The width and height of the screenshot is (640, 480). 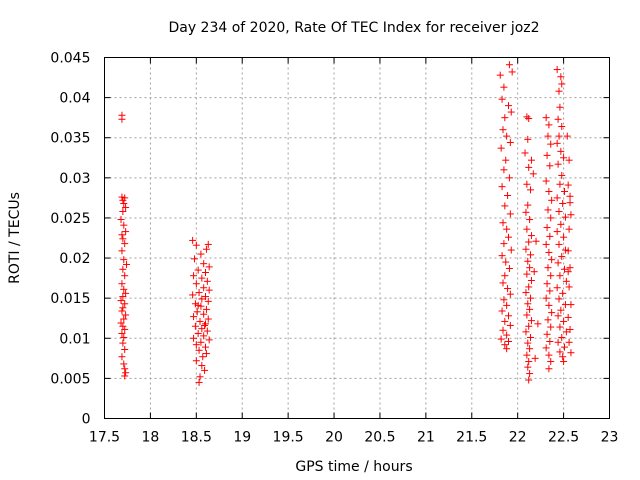 What do you see at coordinates (74, 99) in the screenshot?
I see `y-tick-label: 0.04` at bounding box center [74, 99].